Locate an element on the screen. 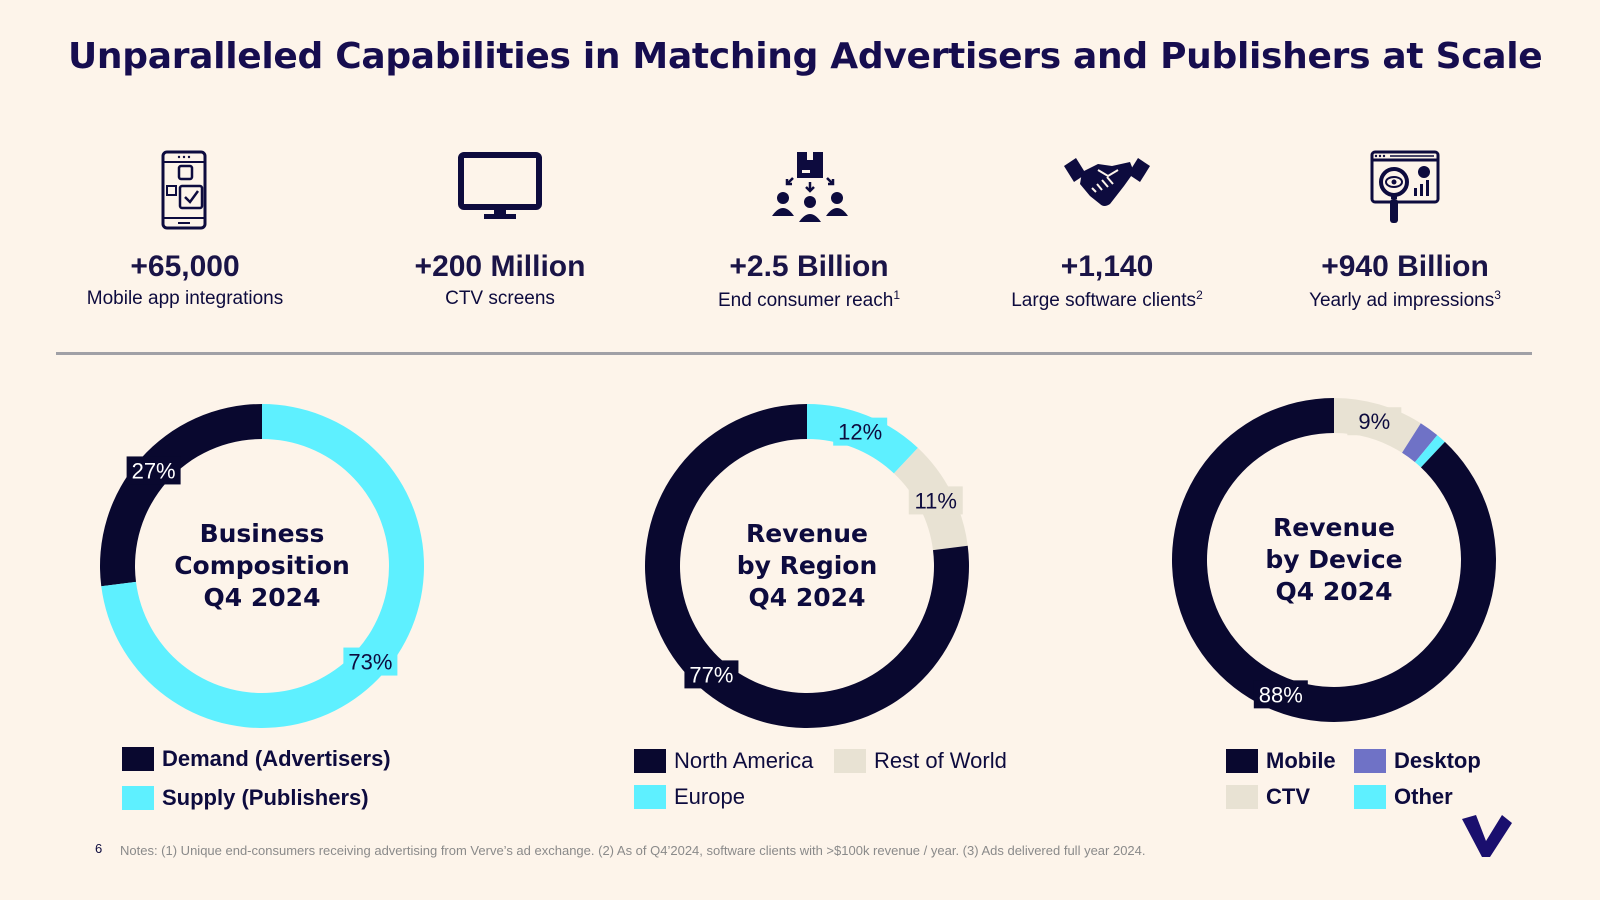  stat-mobile-apps: +65,000 Mobile app integrations is located at coordinates (185, 230).